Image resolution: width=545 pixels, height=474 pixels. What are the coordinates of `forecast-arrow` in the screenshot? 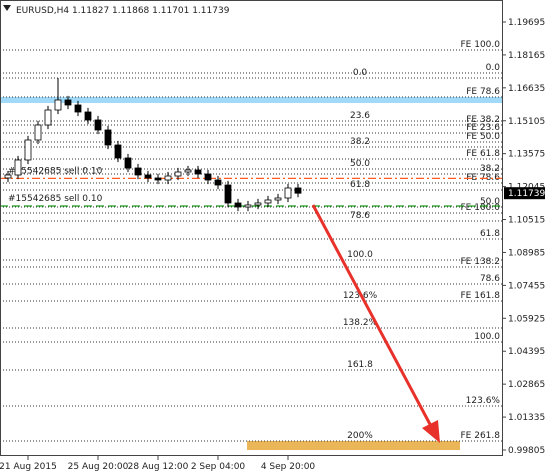 It's located at (372, 316).